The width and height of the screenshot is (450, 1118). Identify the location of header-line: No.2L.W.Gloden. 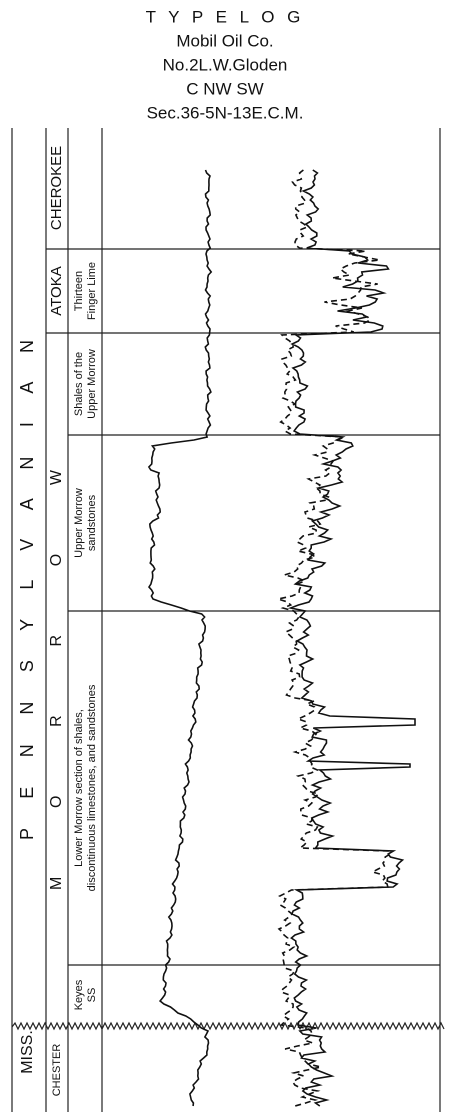
(225, 64).